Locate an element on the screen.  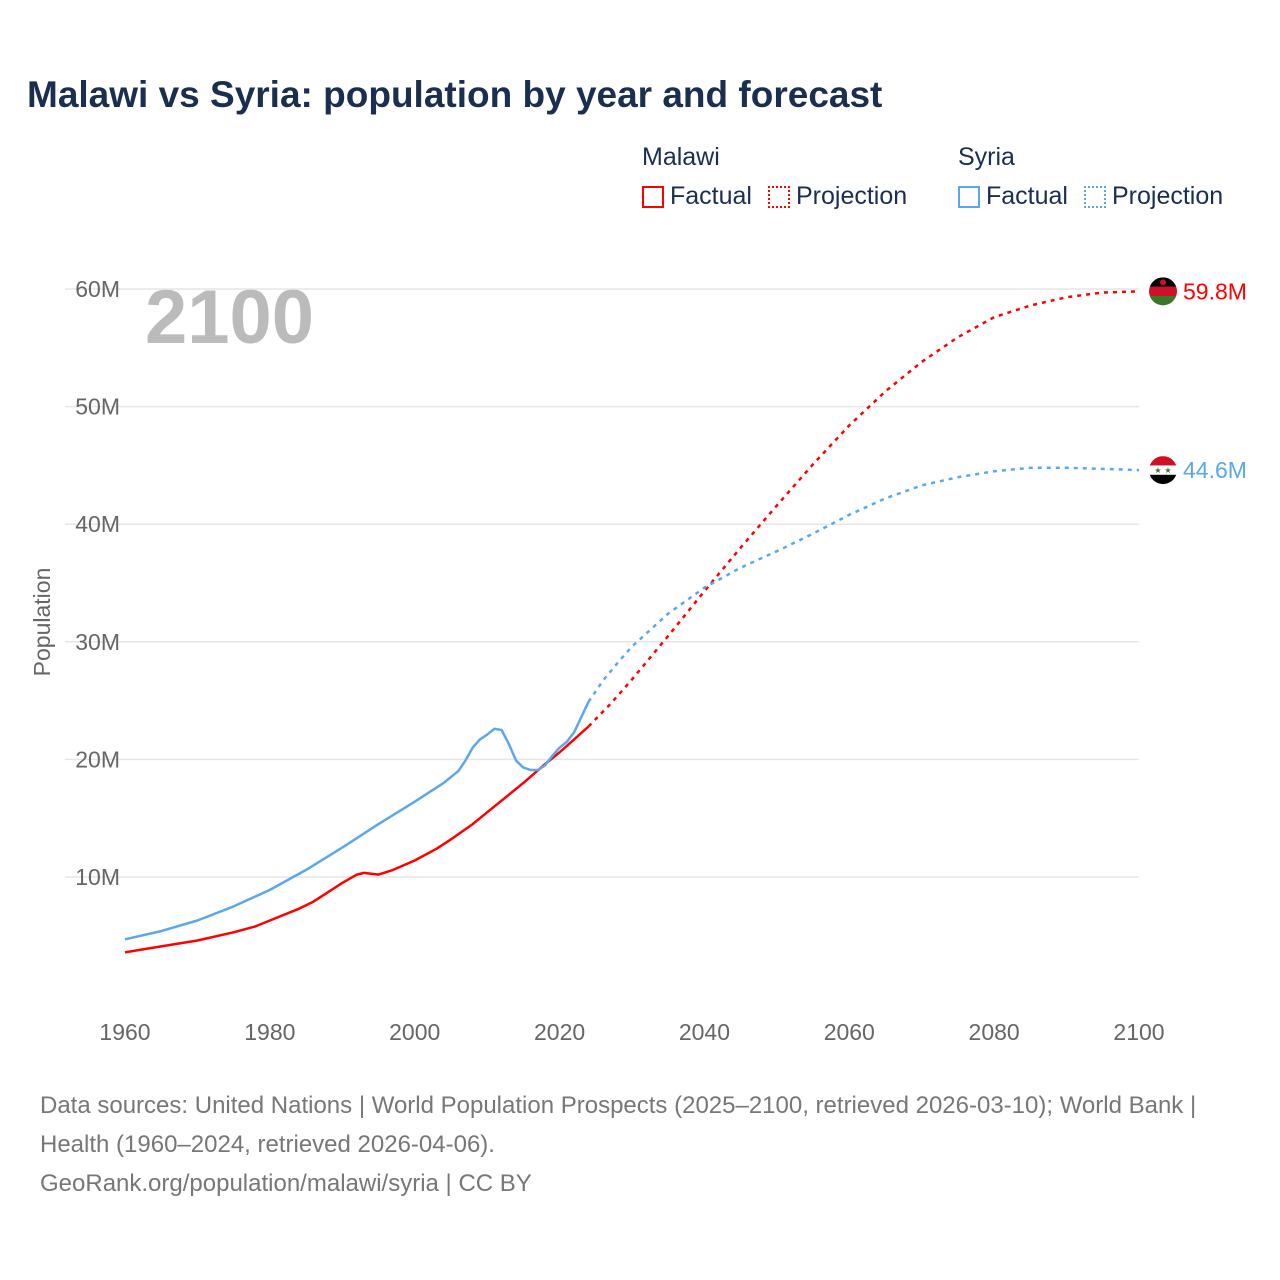
x-tick-label: 1980 is located at coordinates (269, 1032).